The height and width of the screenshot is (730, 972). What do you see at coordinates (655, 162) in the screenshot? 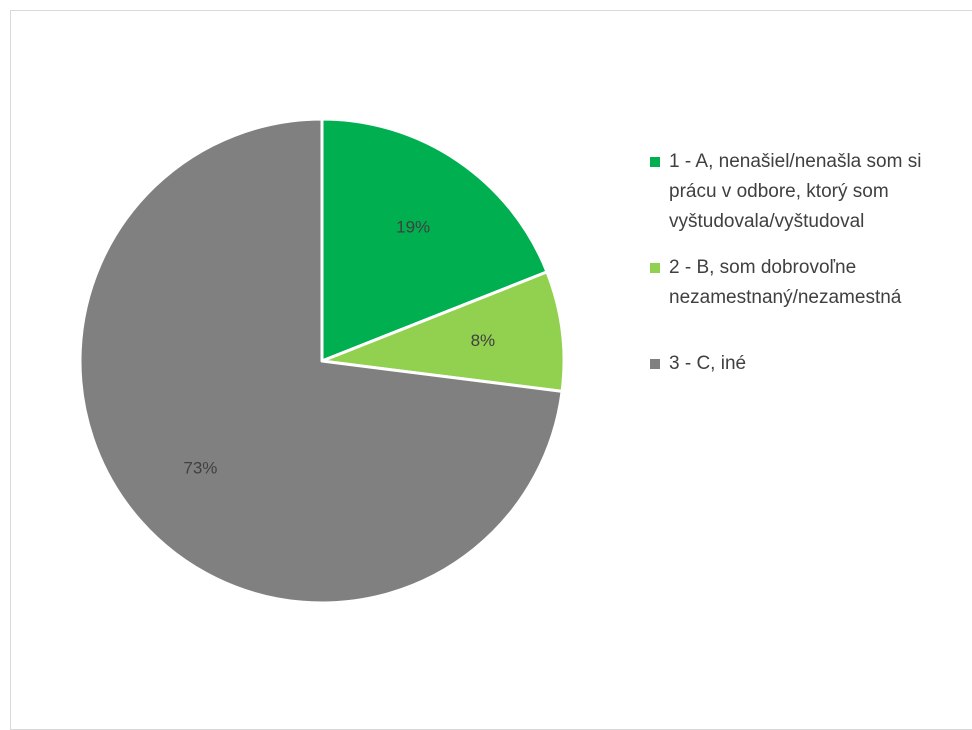
I see `legend-swatch-a` at bounding box center [655, 162].